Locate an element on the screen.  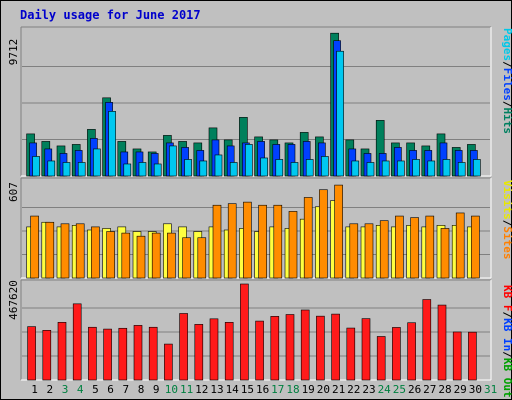
day-label-2: 2 is located at coordinates (49, 389).